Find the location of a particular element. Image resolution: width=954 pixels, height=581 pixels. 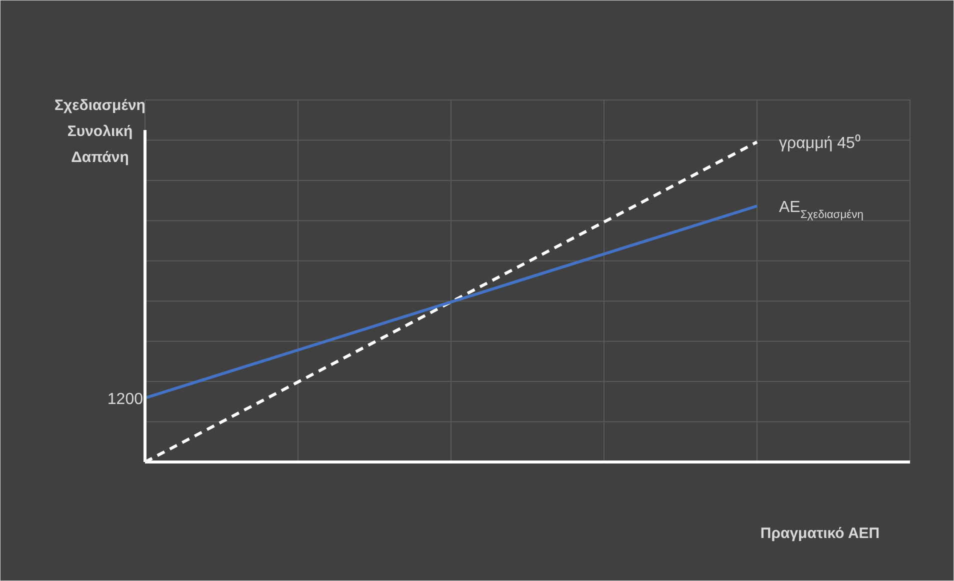

text: 1200 is located at coordinates (125, 399).